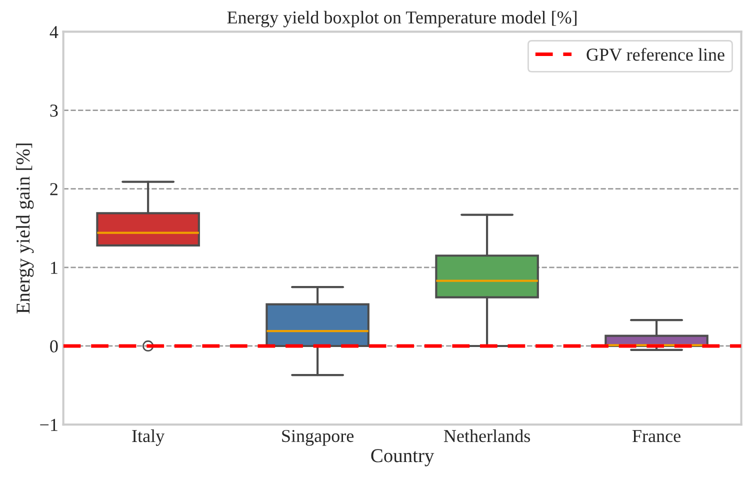  What do you see at coordinates (54, 268) in the screenshot?
I see `y-tick-label: 1` at bounding box center [54, 268].